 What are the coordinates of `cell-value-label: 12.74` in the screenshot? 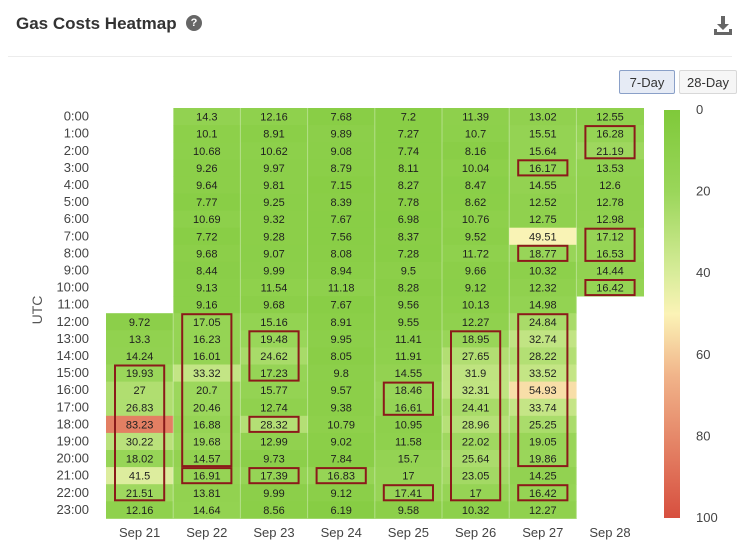 It's located at (274, 408).